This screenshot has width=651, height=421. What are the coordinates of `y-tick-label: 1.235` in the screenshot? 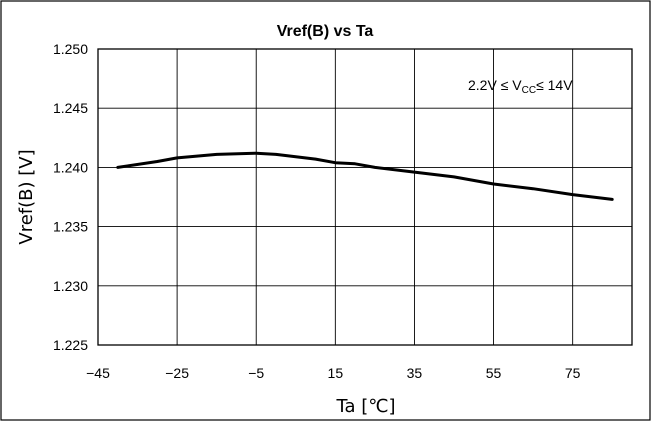 It's located at (70, 227).